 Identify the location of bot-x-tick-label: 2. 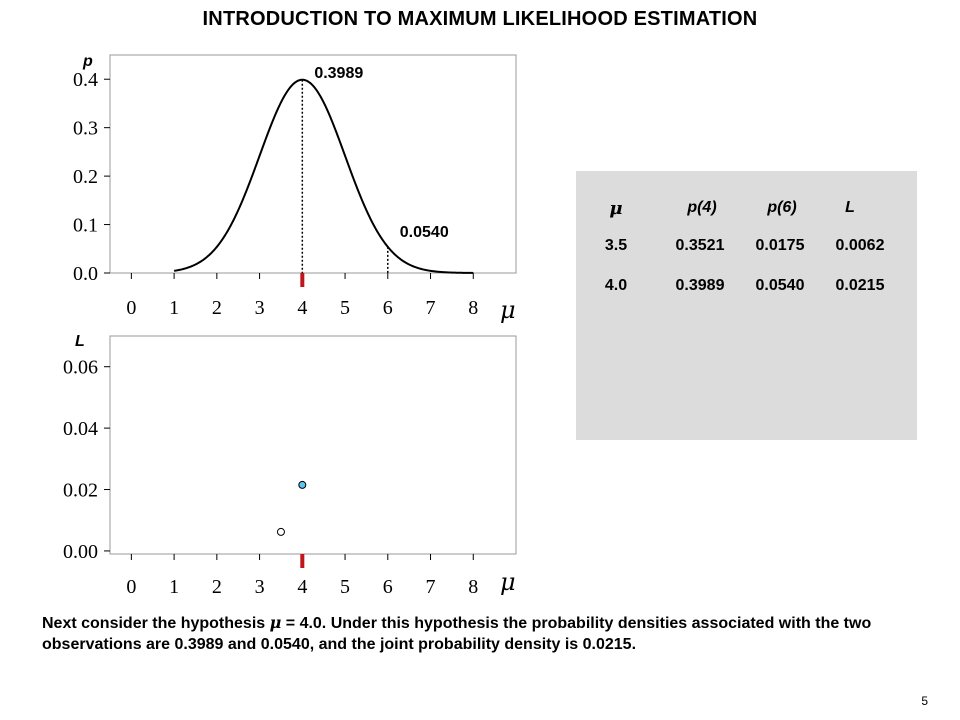
(217, 587).